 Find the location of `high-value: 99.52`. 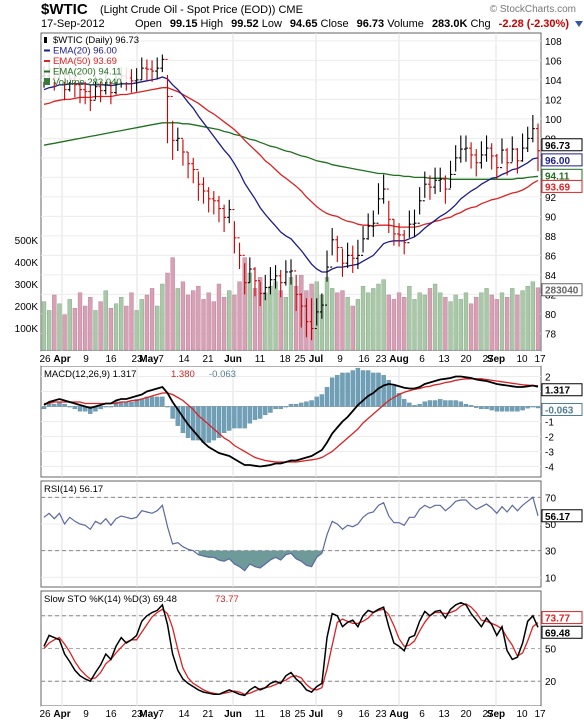

high-value: 99.52 is located at coordinates (245, 24).